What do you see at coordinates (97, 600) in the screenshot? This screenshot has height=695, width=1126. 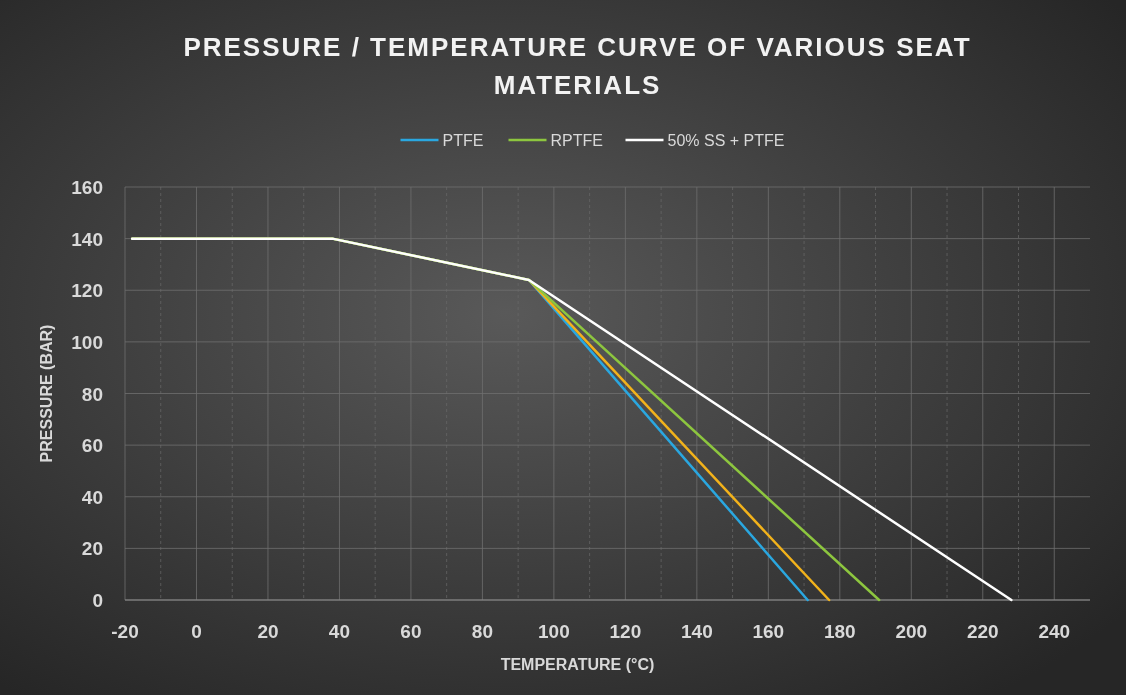 I see `y-tick-label: 0` at bounding box center [97, 600].